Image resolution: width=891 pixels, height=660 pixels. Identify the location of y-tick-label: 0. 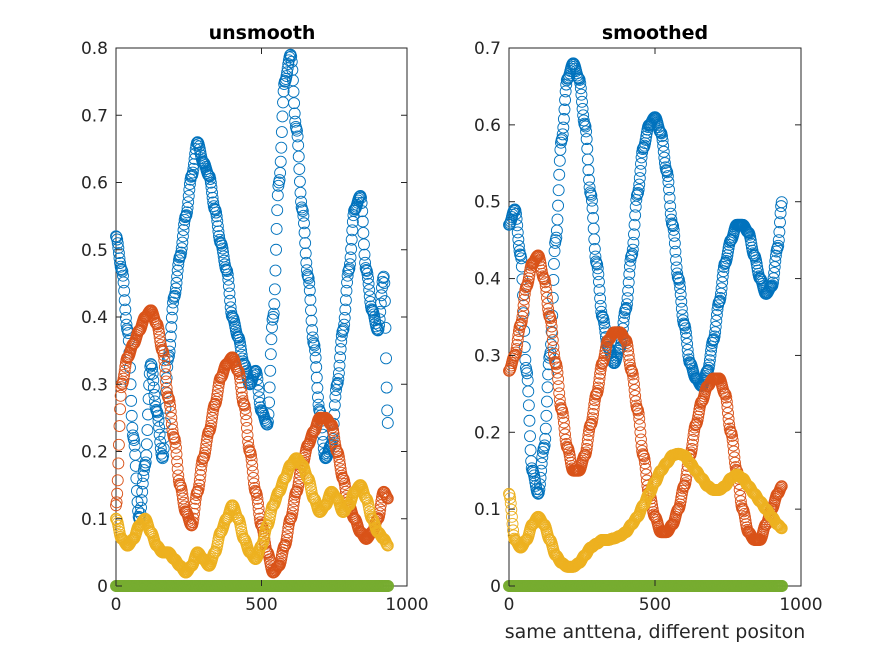
(102, 587).